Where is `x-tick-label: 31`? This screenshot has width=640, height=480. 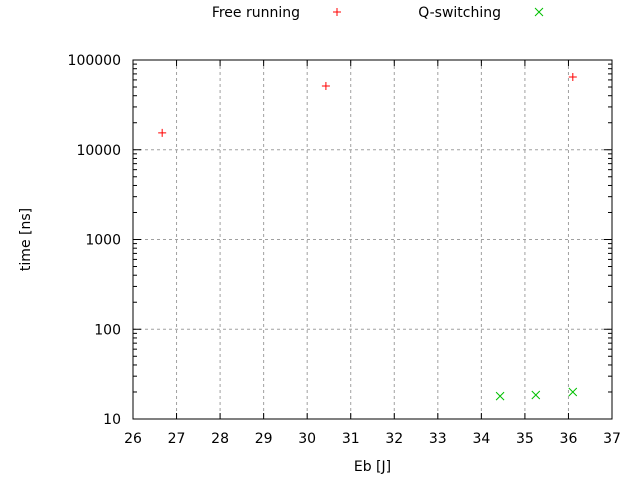
x-tick-label: 31 is located at coordinates (351, 439).